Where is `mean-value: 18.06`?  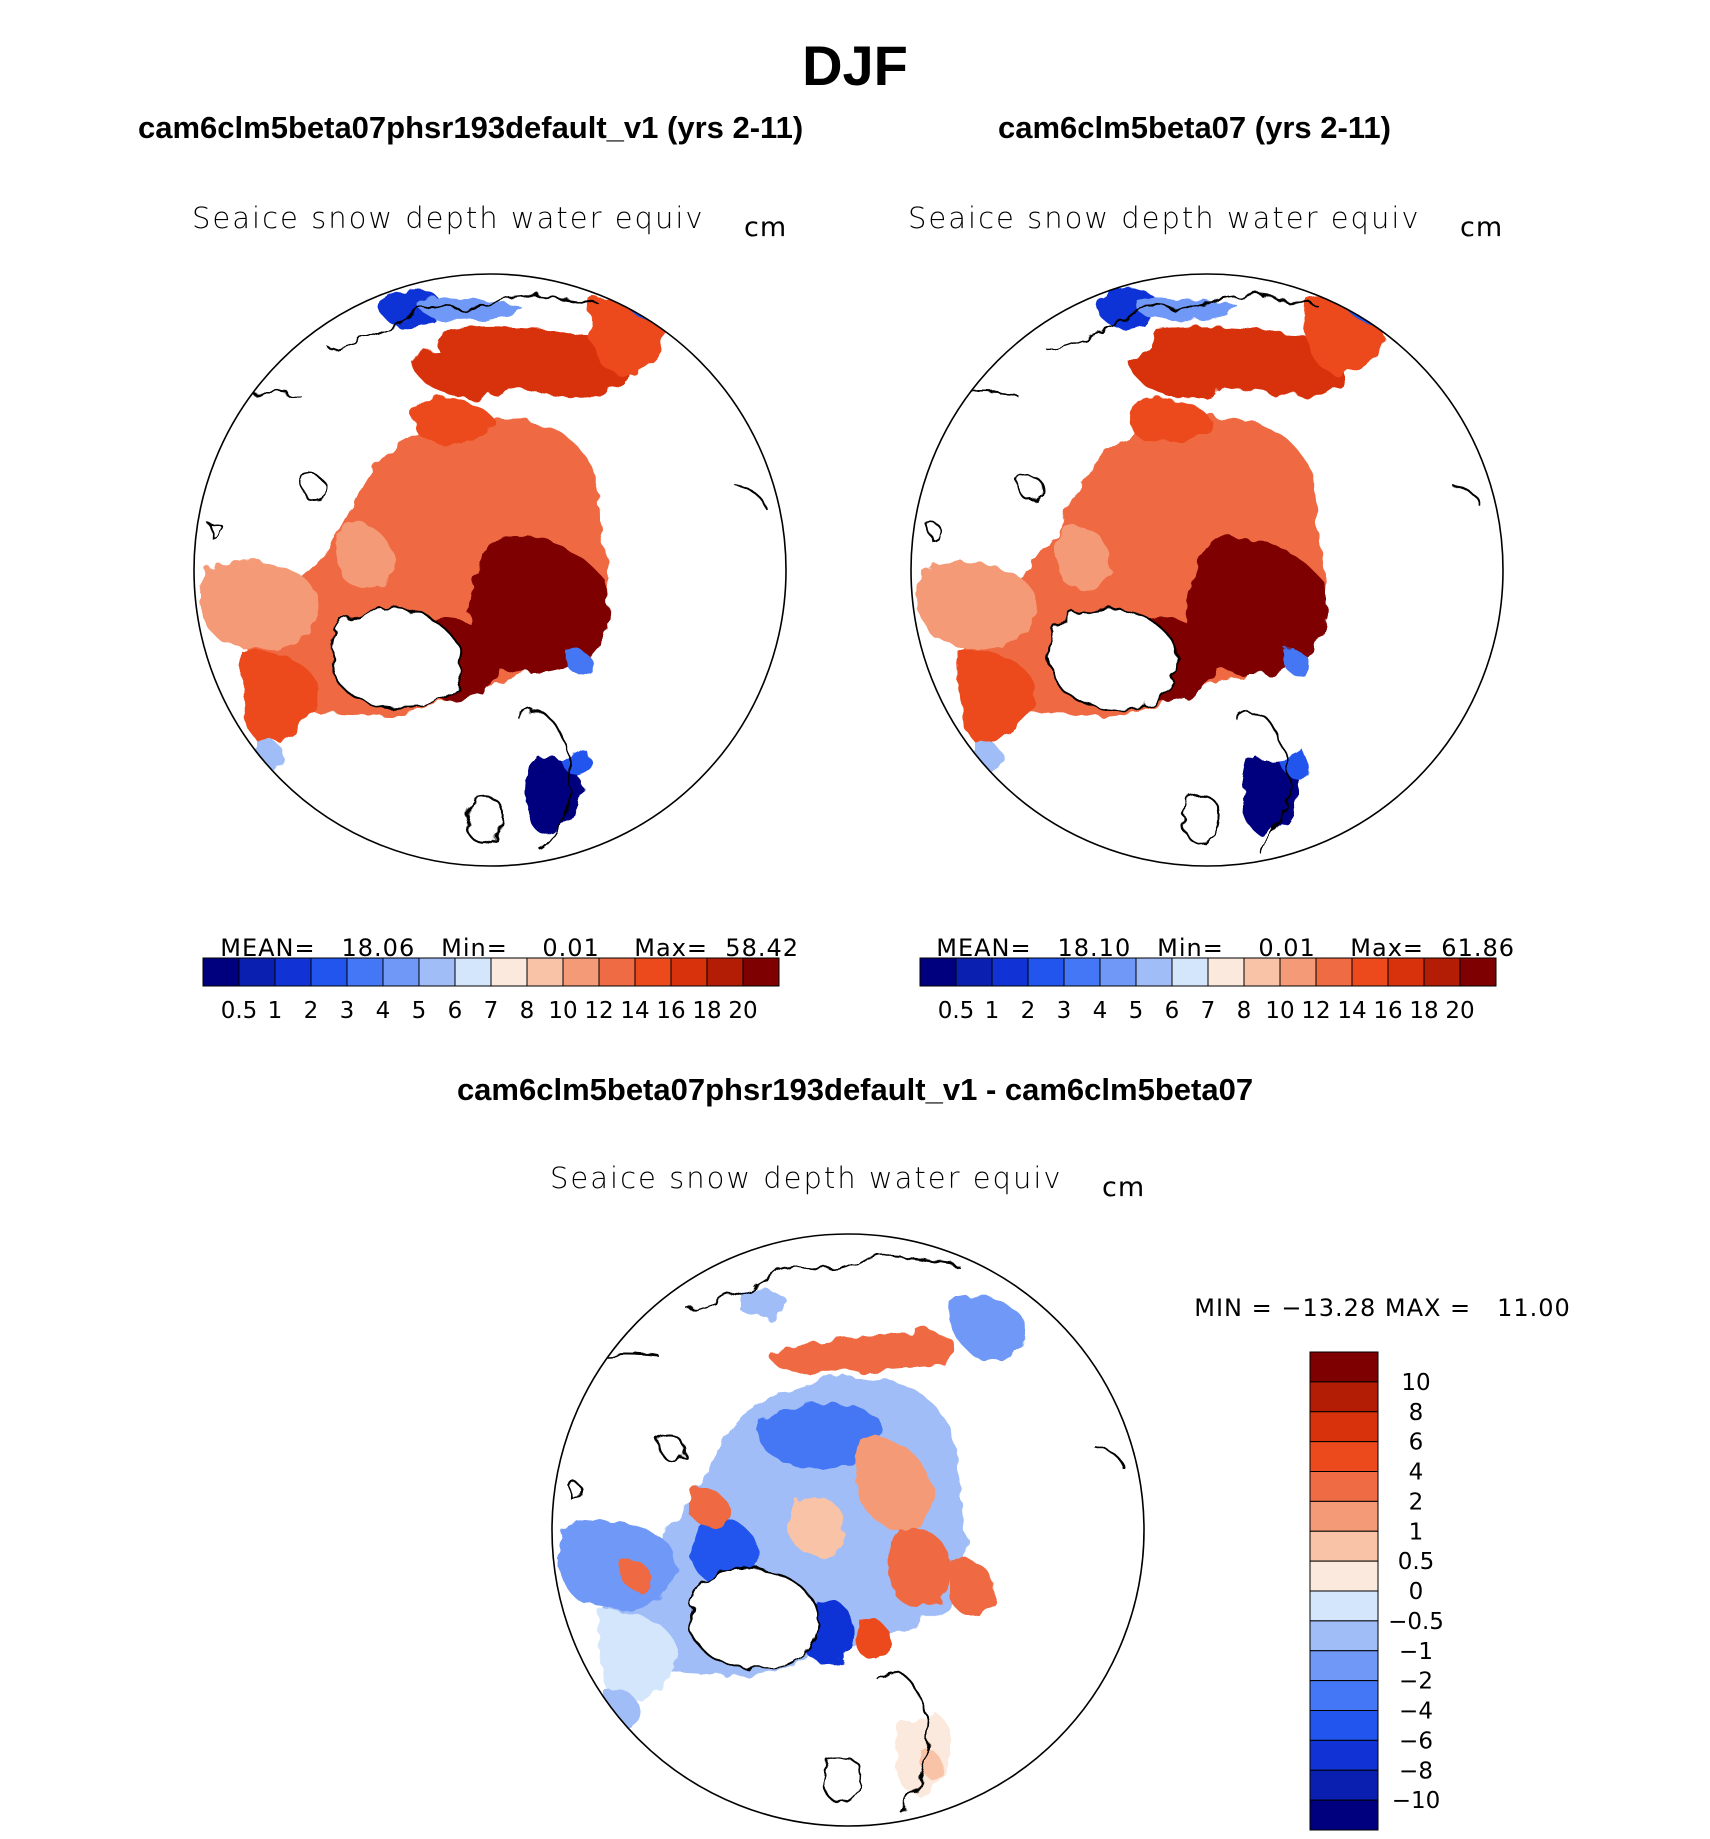 mean-value: 18.06 is located at coordinates (378, 948).